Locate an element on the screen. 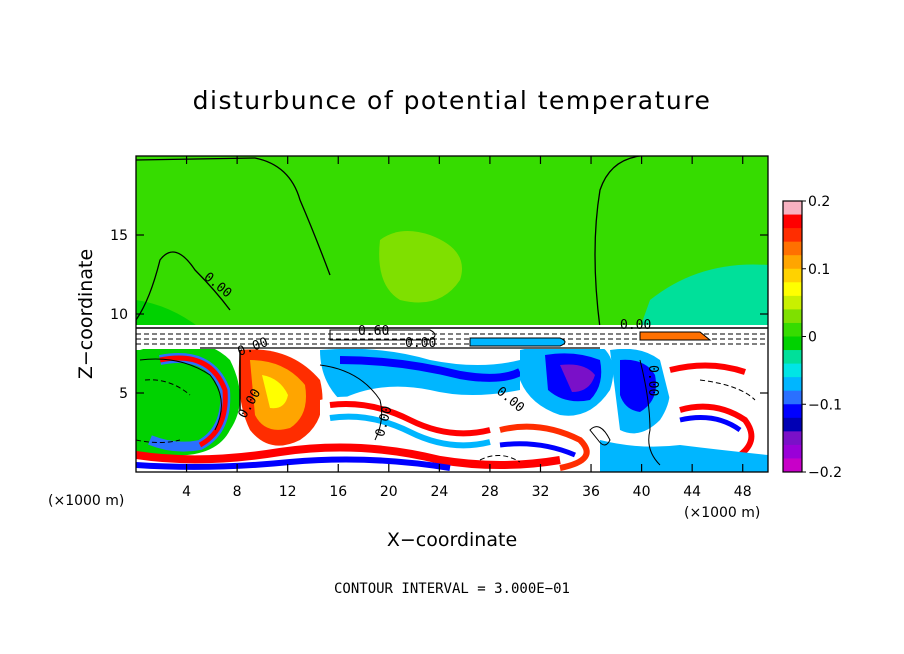 The image size is (904, 654). x-tick-label: 32 is located at coordinates (541, 492).